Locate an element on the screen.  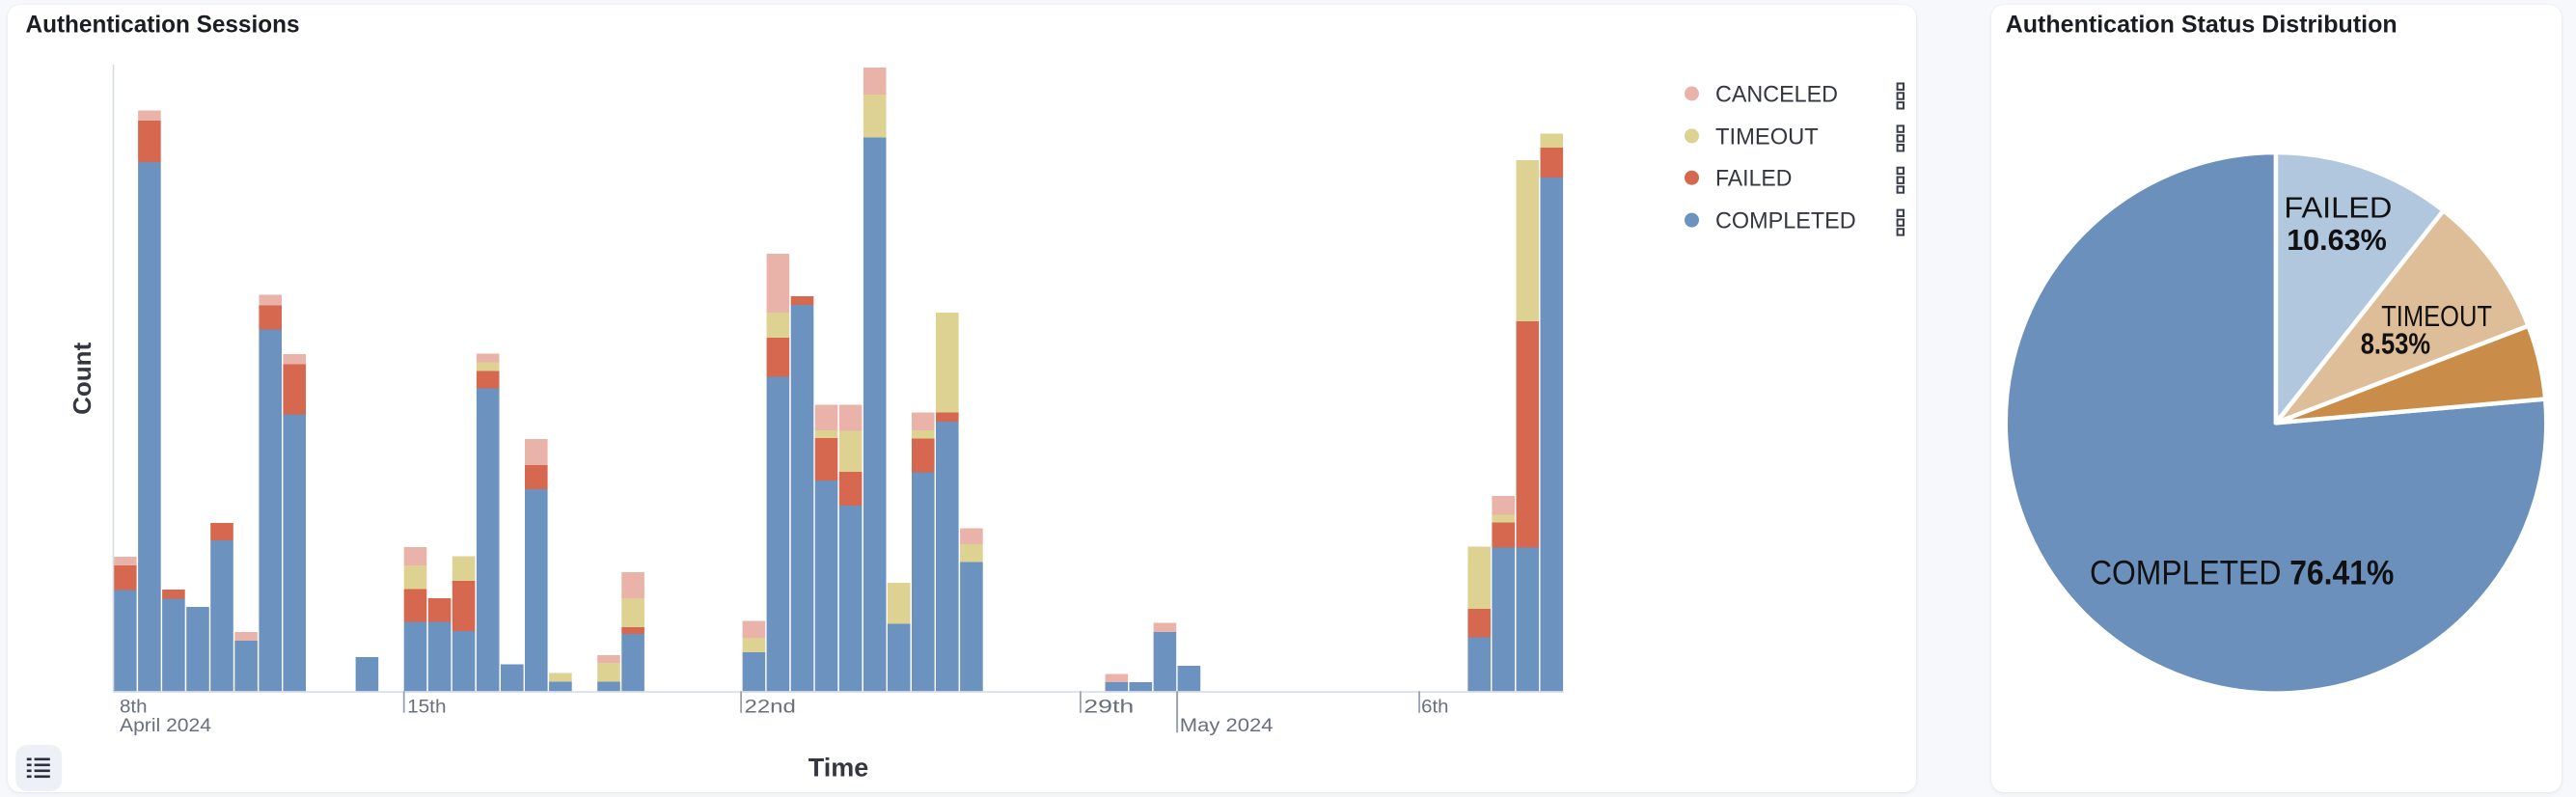
svg-text: Time is located at coordinates (838, 768).